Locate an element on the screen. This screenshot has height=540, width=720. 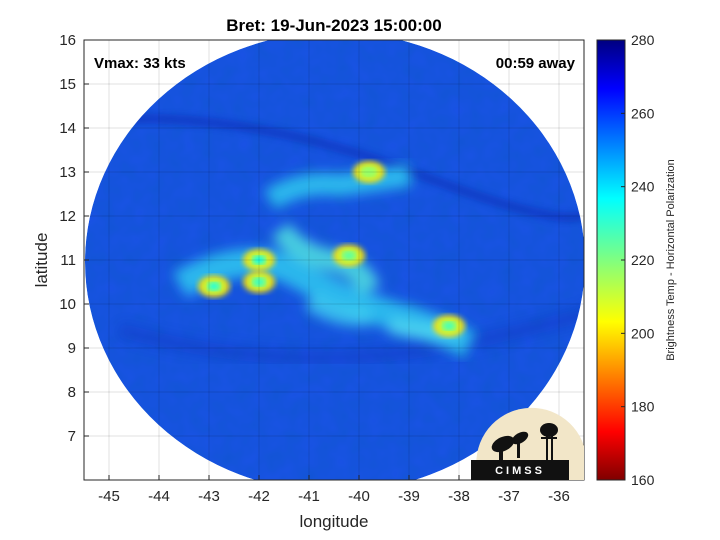
colorbar-tick-label: 240 is located at coordinates (643, 187).